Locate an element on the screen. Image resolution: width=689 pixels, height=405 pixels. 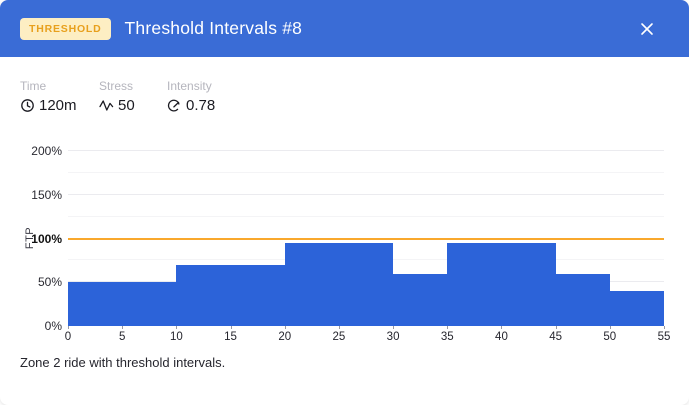
y-axis-labels: 0% 50% 100% 150% 200% is located at coordinates (31, 236).